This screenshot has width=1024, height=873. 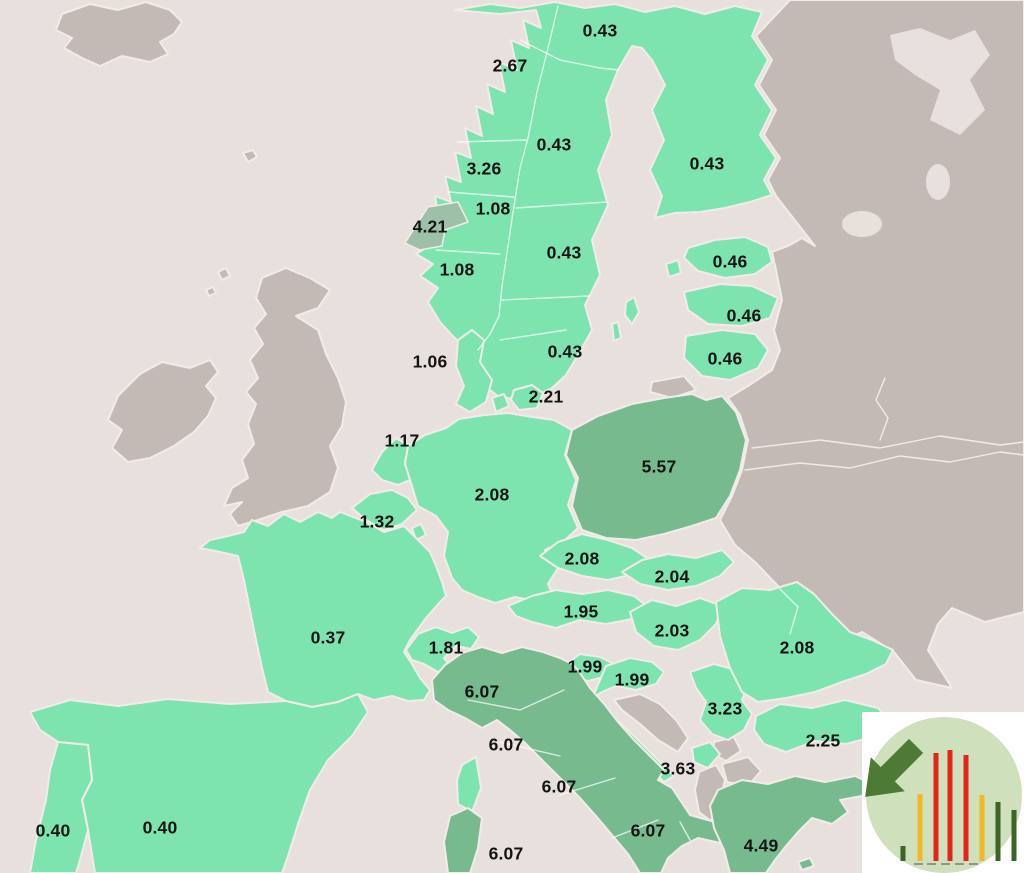 I want to click on value-label-netherlands: 1.17, so click(x=402, y=440).